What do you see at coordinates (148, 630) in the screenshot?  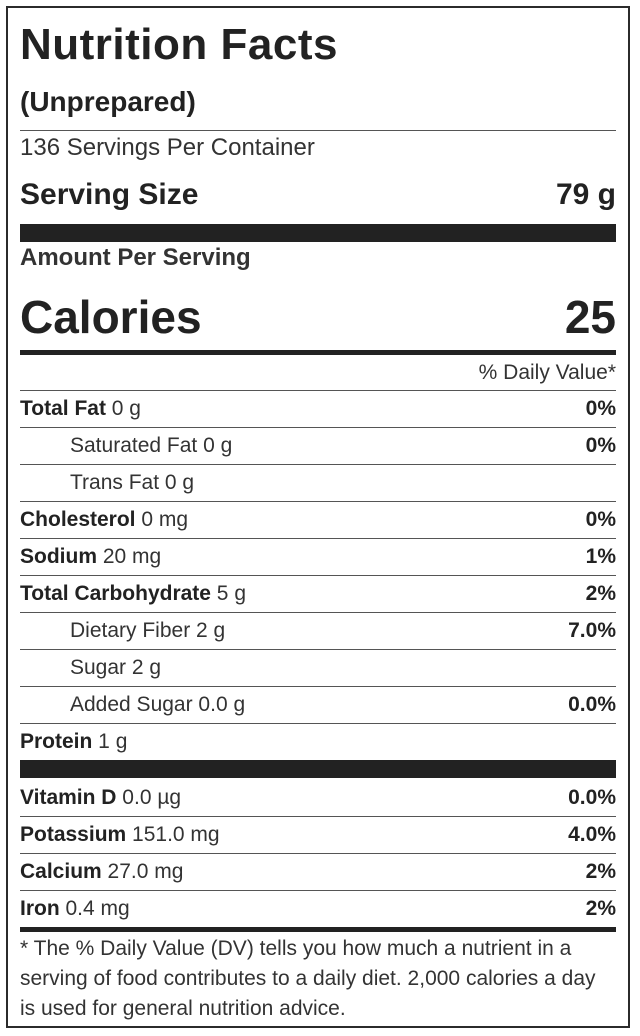 I see `nutrient-name: Dietary Fiber 2 g` at bounding box center [148, 630].